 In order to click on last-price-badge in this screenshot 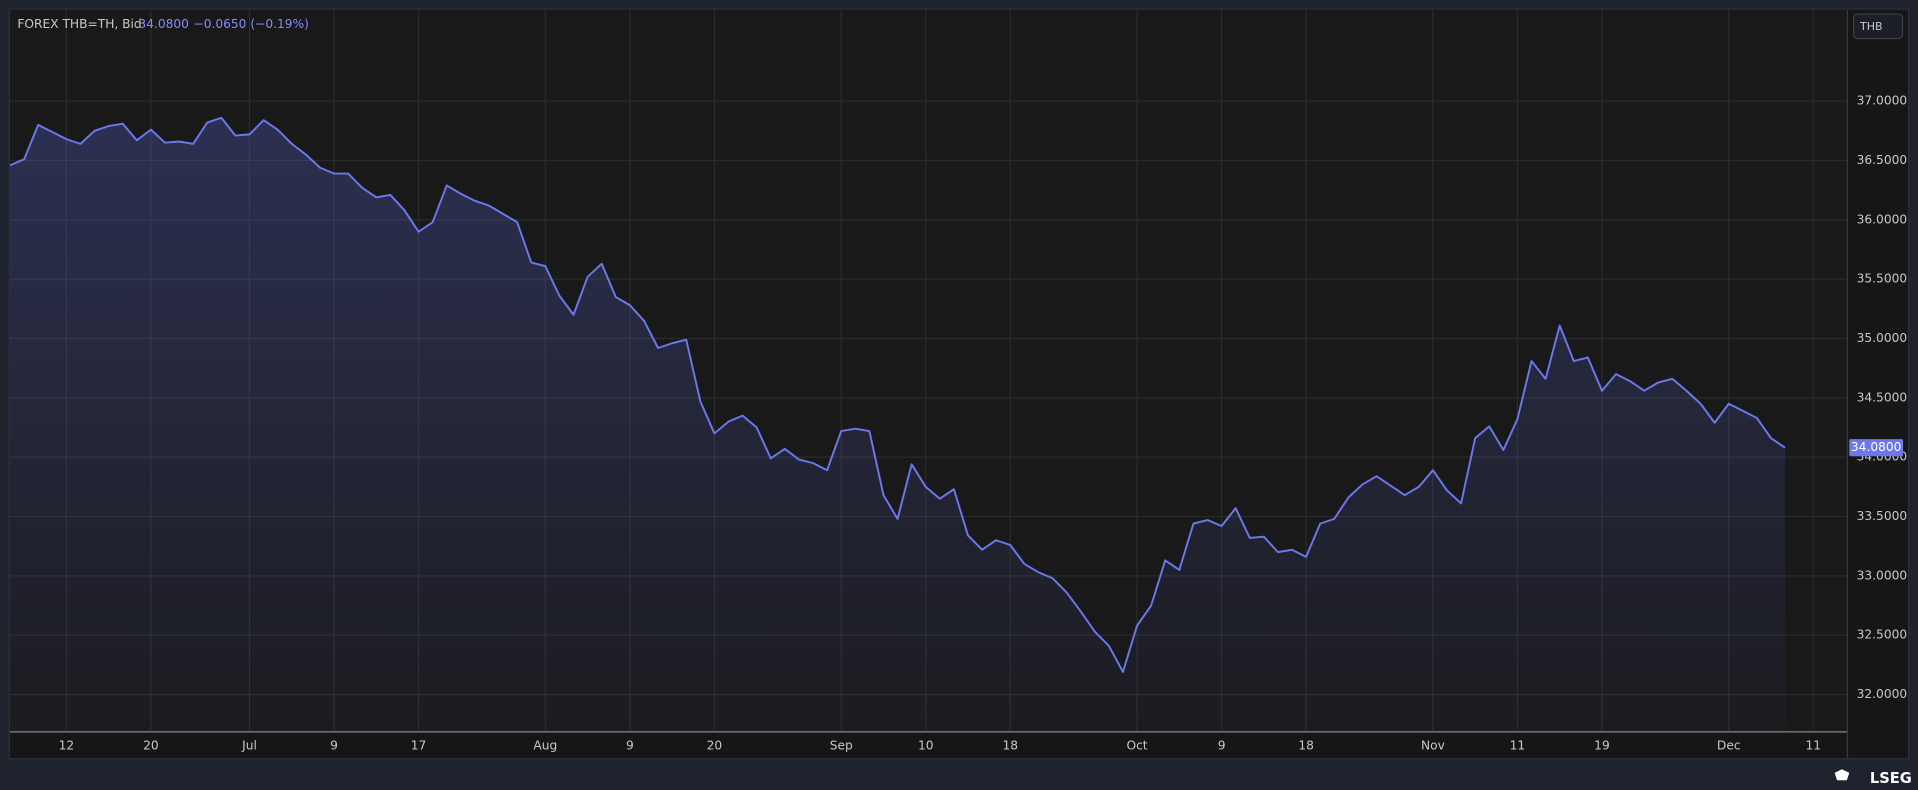, I will do `click(1876, 448)`.